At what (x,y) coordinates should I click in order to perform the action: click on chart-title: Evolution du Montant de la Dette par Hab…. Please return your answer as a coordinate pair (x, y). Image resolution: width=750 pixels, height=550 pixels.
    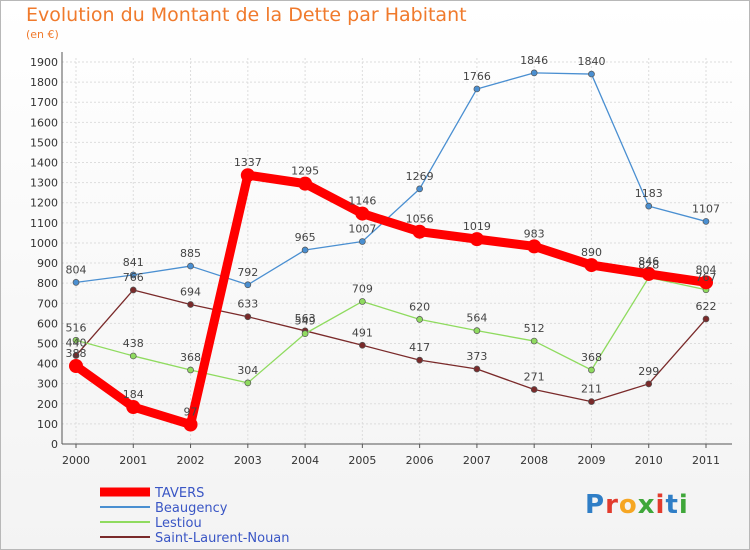
    Looking at the image, I should click on (246, 15).